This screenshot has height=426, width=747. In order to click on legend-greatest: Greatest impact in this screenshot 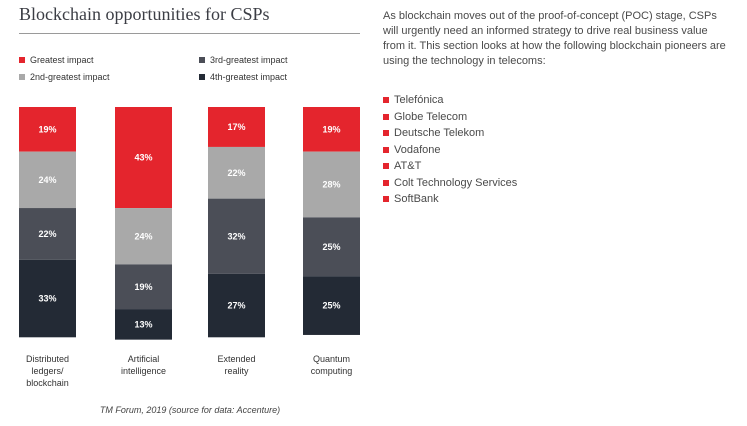, I will do `click(56, 60)`.